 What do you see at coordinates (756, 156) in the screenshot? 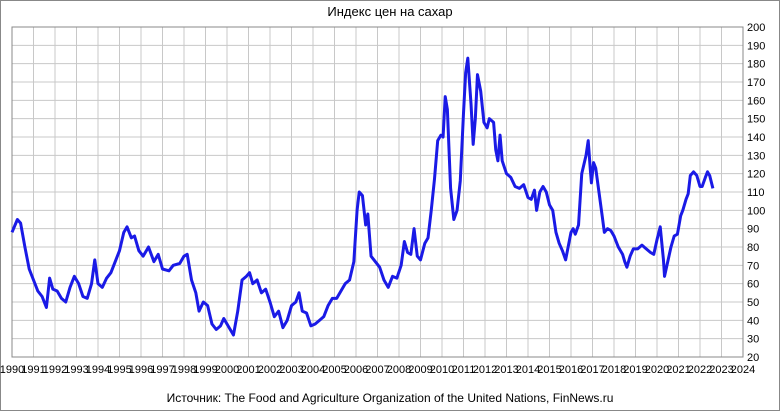
I see `y-tick-label: 130` at bounding box center [756, 156].